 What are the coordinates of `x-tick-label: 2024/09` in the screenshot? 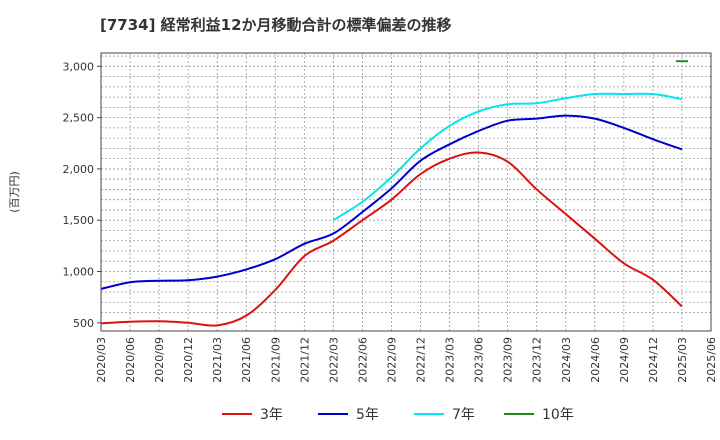 It's located at (624, 360).